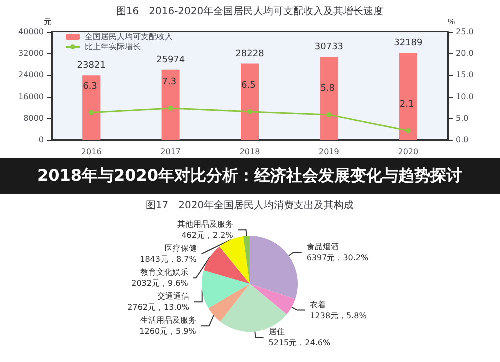  I want to click on data-label: 32189, so click(408, 43).